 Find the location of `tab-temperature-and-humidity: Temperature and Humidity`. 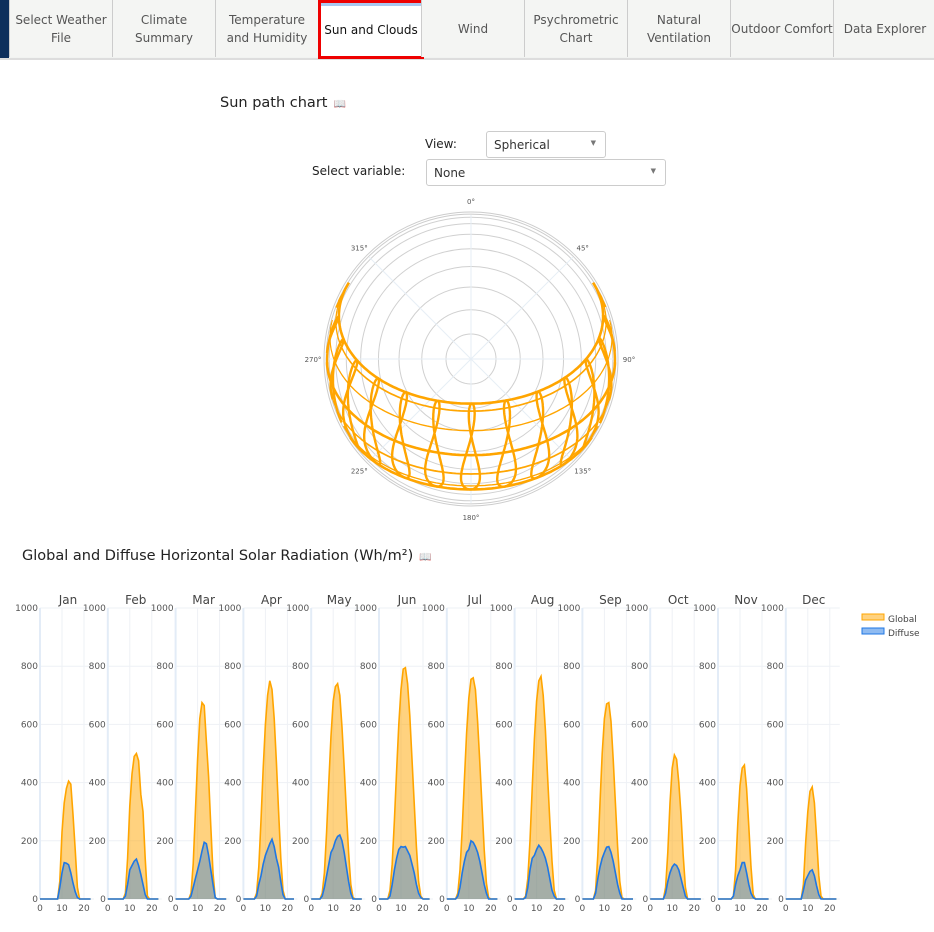

tab-temperature-and-humidity: Temperature and Humidity is located at coordinates (266, 28).